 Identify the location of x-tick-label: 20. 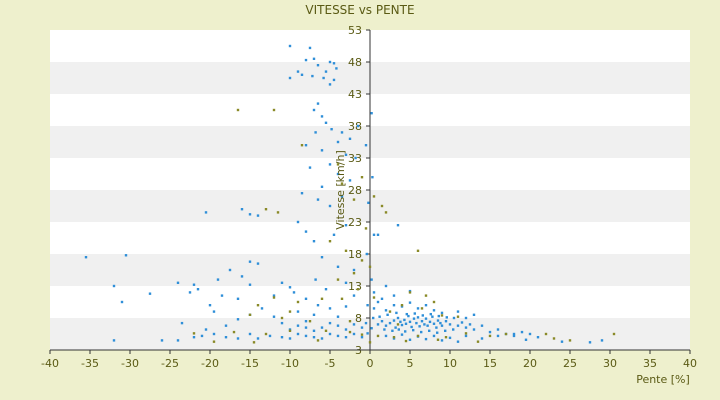
(530, 363).